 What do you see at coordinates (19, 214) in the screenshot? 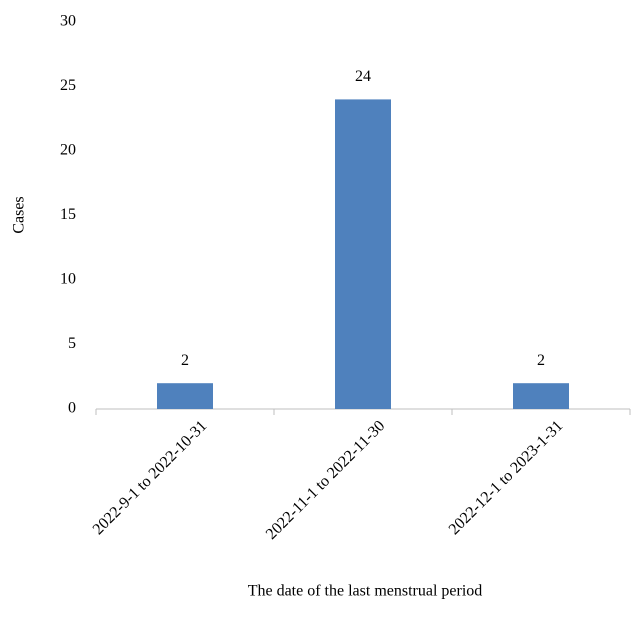
I see `y-axis-title: Cases` at bounding box center [19, 214].